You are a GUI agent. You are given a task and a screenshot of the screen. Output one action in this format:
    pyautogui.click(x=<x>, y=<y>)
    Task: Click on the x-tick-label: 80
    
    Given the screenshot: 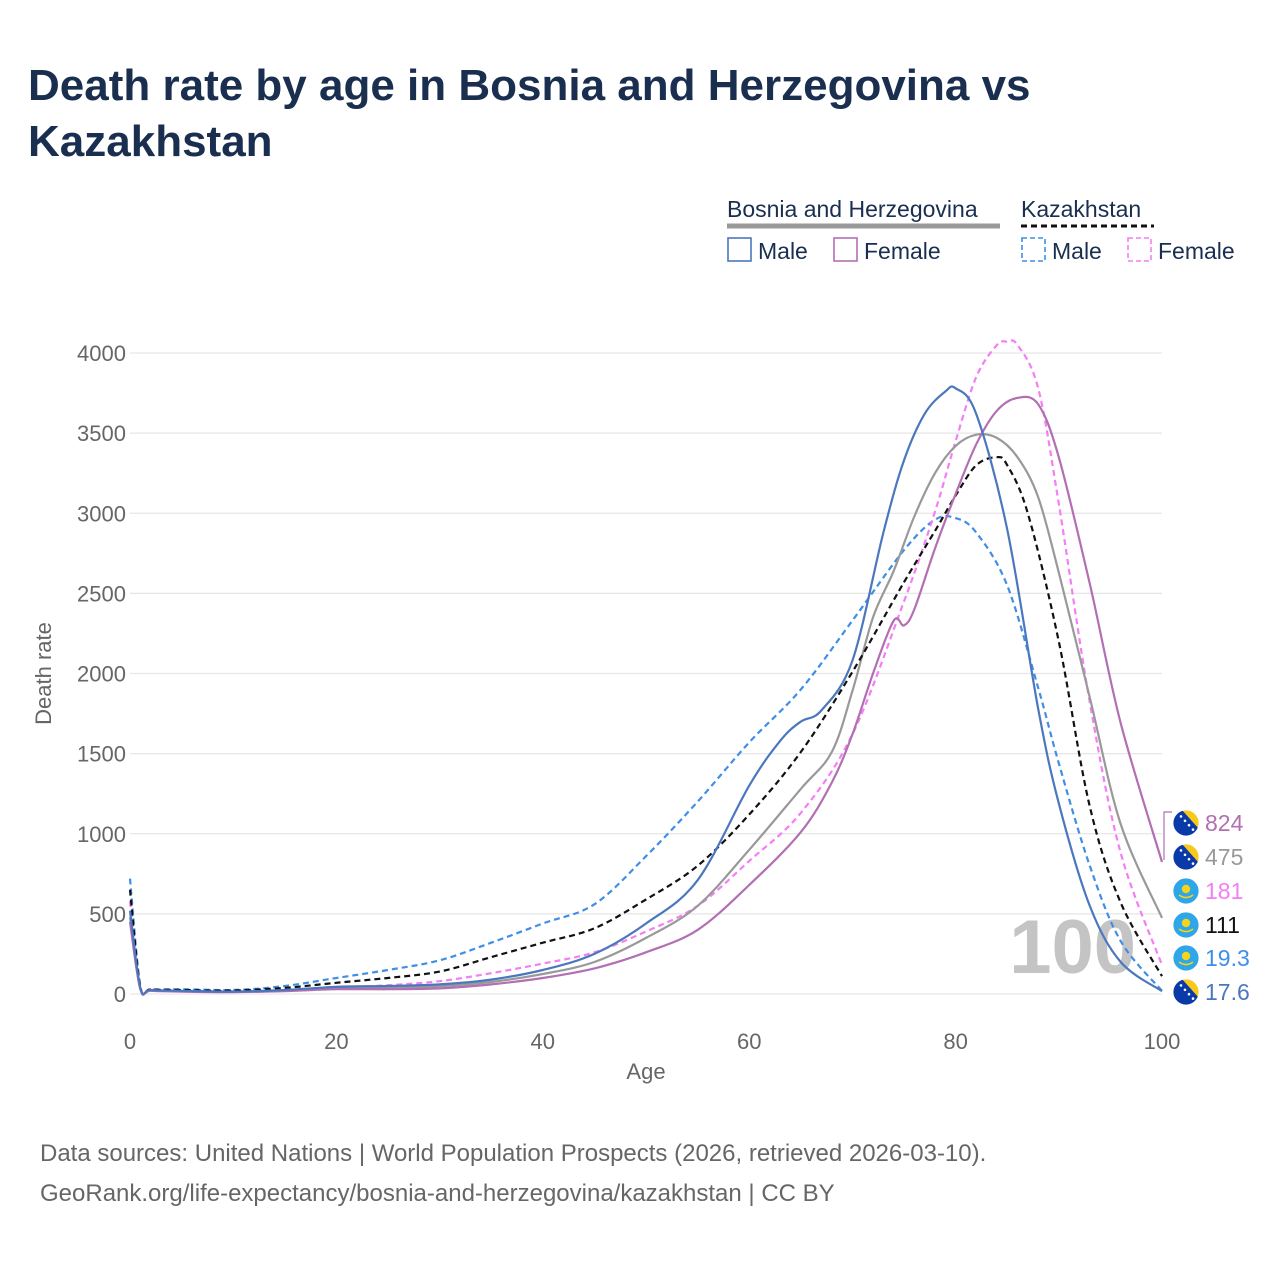 What is the action you would take?
    pyautogui.click(x=955, y=1041)
    